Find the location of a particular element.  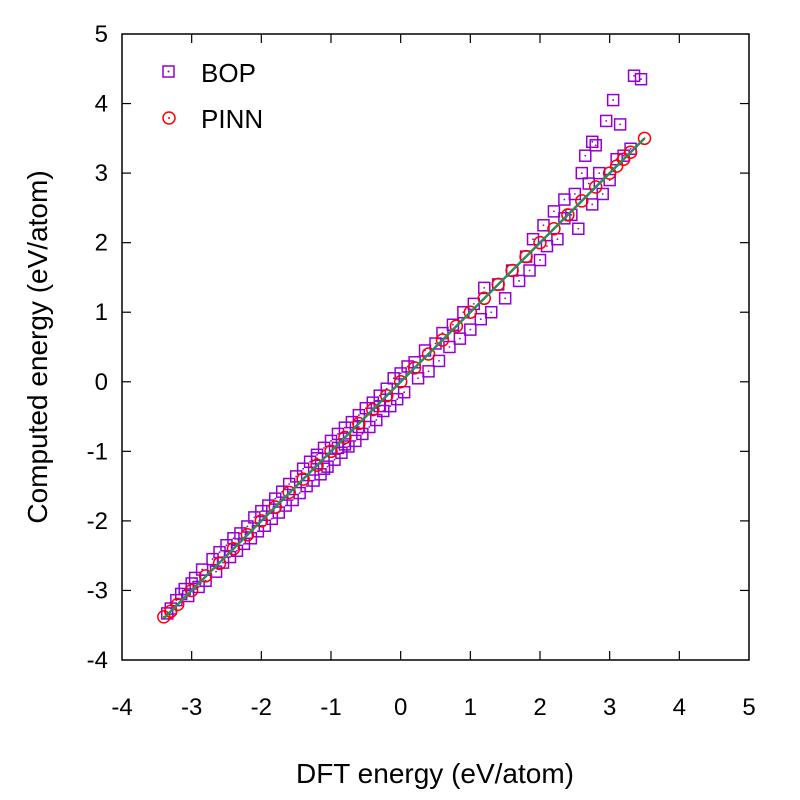

legend-bop-label: BOP is located at coordinates (228, 73).